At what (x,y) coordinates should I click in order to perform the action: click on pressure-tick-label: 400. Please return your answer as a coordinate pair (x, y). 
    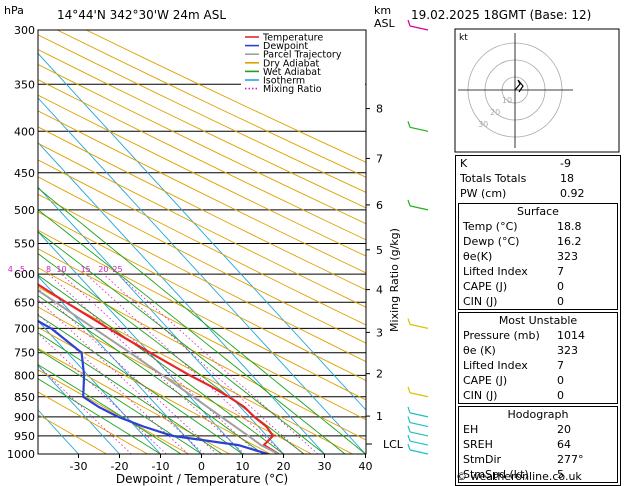
    Looking at the image, I should click on (24, 131).